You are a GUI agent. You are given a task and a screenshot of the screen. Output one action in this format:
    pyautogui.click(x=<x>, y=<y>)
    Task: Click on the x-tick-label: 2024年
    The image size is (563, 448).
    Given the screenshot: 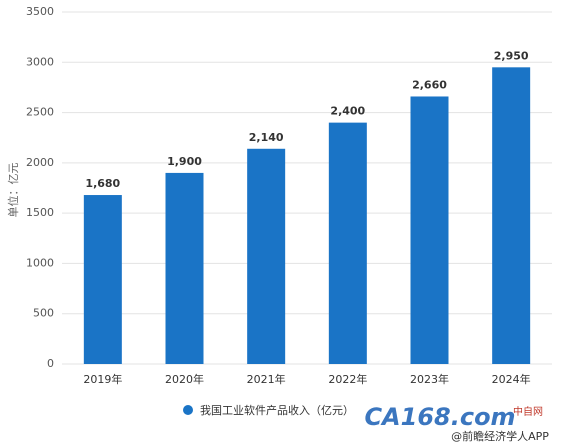 What is the action you would take?
    pyautogui.click(x=511, y=379)
    